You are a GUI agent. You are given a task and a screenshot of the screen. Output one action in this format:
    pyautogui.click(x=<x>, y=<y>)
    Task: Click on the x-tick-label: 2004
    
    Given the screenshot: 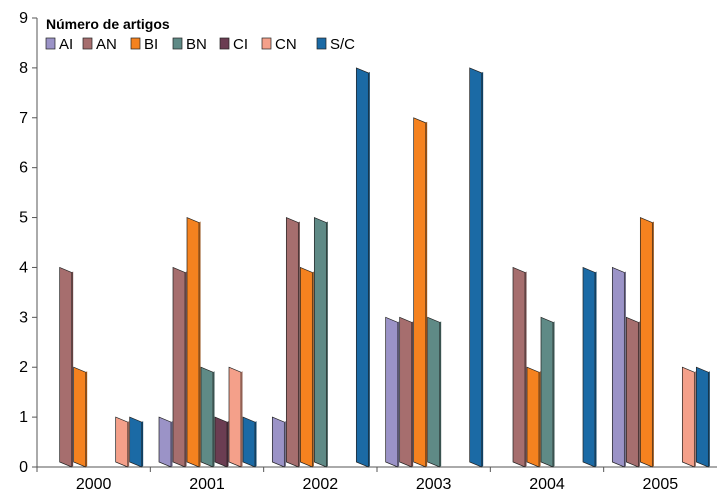 What is the action you would take?
    pyautogui.click(x=547, y=484)
    